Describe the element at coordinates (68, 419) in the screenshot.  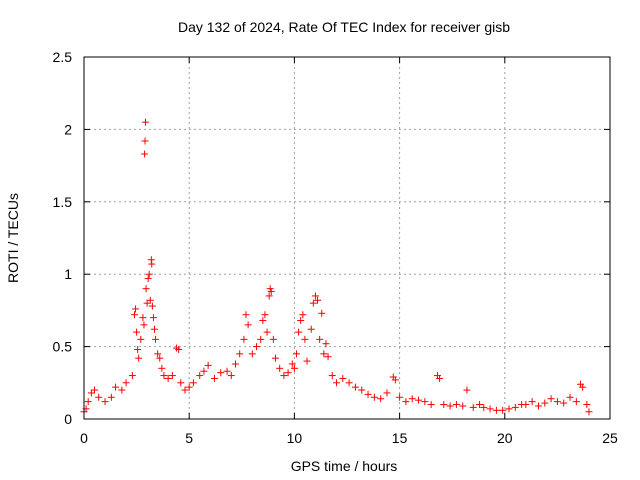
I see `y-tick-label: 0` at that location.